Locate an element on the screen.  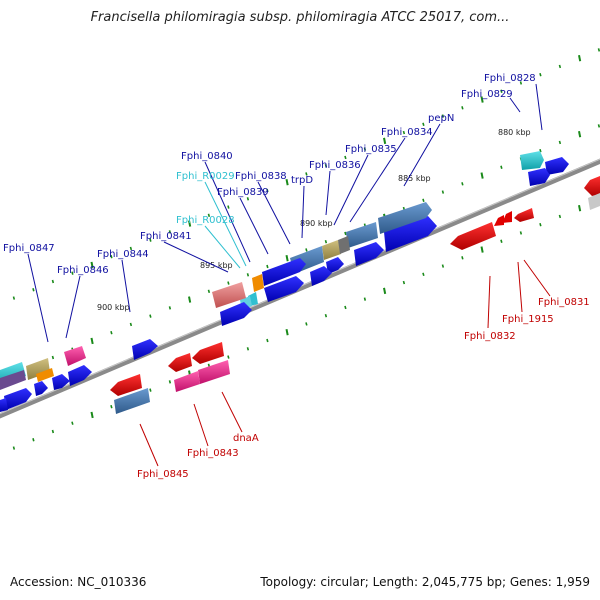
gene-fphi-0847b is located at coordinates (45, 375).